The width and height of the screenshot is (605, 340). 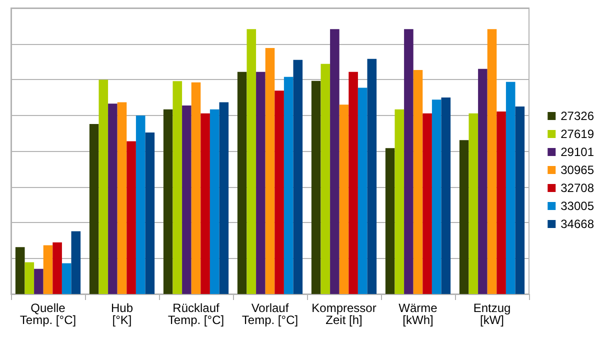 I want to click on legend-label: 32708, so click(x=577, y=188).